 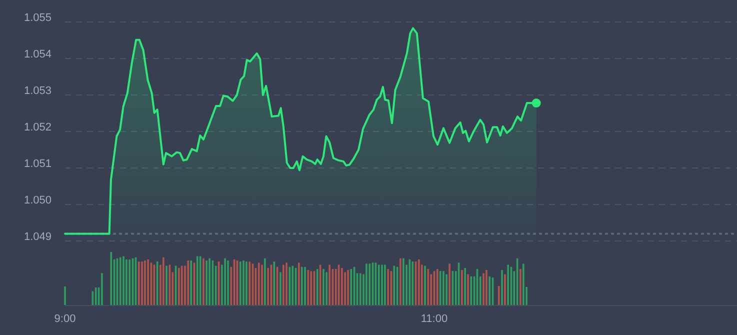 What do you see at coordinates (38, 90) in the screenshot?
I see `y-tick-label: 1.053` at bounding box center [38, 90].